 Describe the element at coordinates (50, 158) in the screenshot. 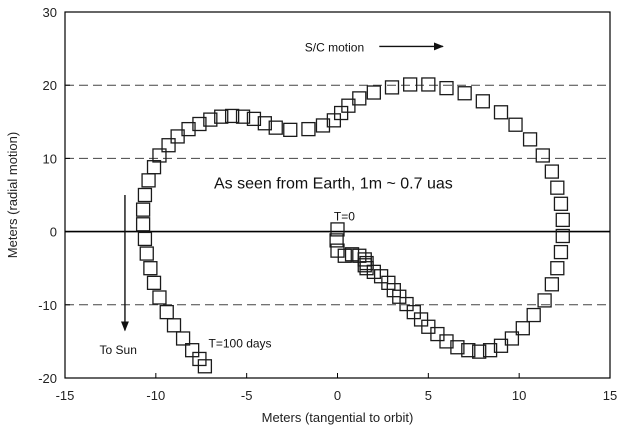

I see `y-tick-label: 10` at that location.